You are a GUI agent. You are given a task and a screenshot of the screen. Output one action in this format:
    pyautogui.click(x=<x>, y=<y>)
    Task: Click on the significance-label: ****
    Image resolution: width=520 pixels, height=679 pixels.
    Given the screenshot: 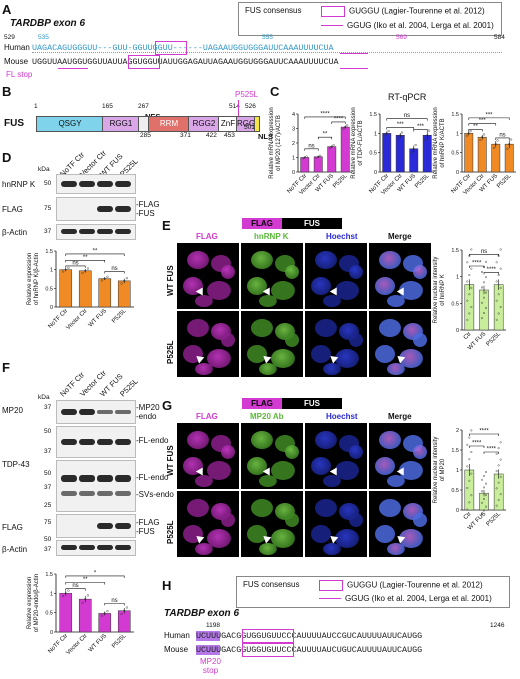 What is the action you would take?
    pyautogui.click(x=484, y=432)
    